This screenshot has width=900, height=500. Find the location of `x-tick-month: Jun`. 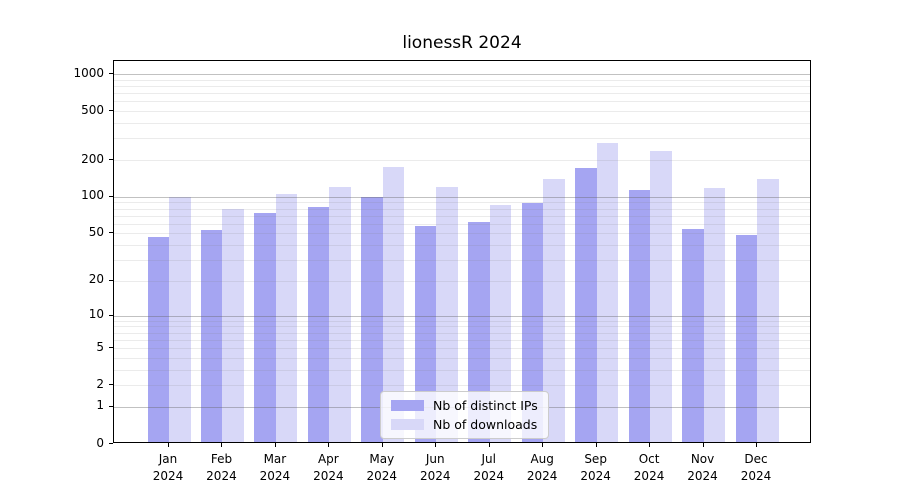

x-tick-month: Jun is located at coordinates (435, 459).